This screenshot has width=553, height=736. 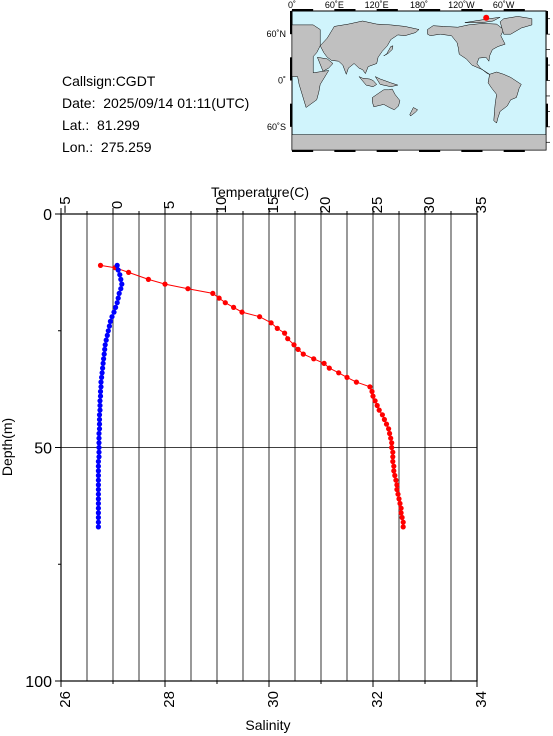 I want to click on temperature-tick-label: −5, so click(x=65, y=204).